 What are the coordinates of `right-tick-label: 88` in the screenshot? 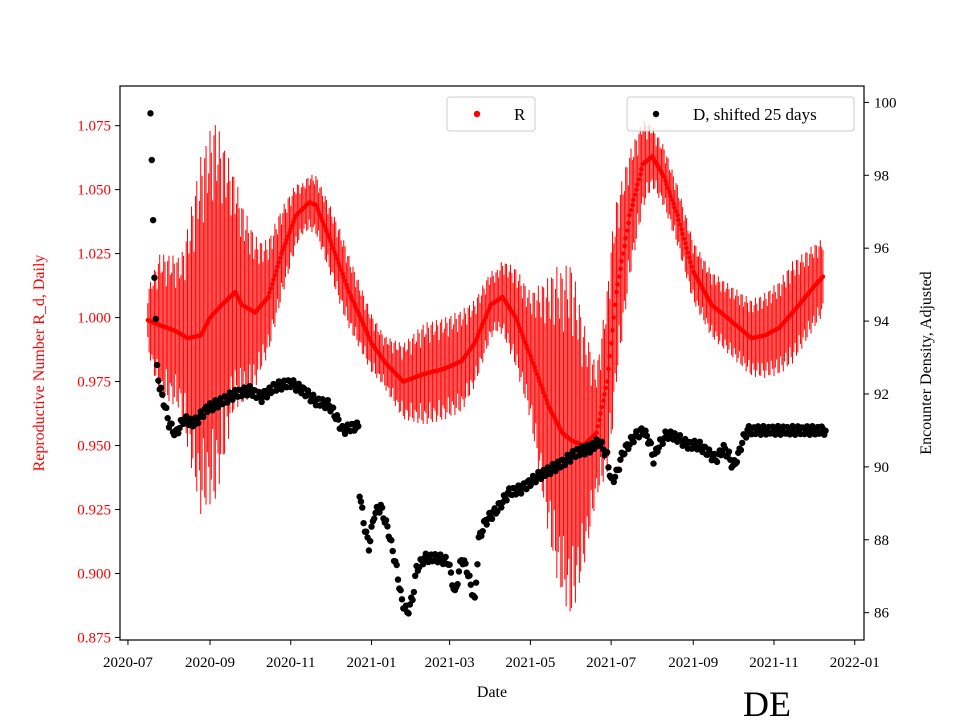 It's located at (881, 541).